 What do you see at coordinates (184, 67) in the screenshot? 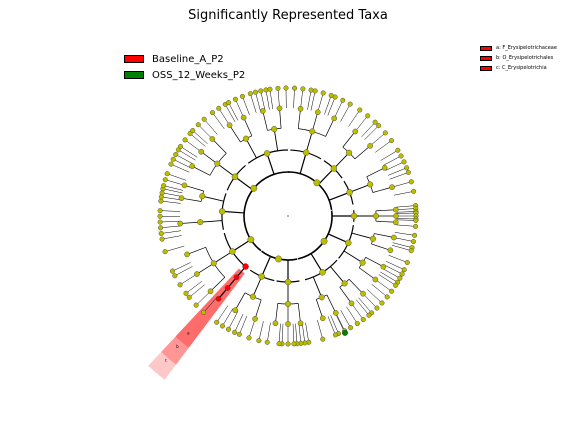
I see `legend: Baseline_A_P2 OSS_12_Weeks_P2` at bounding box center [184, 67].